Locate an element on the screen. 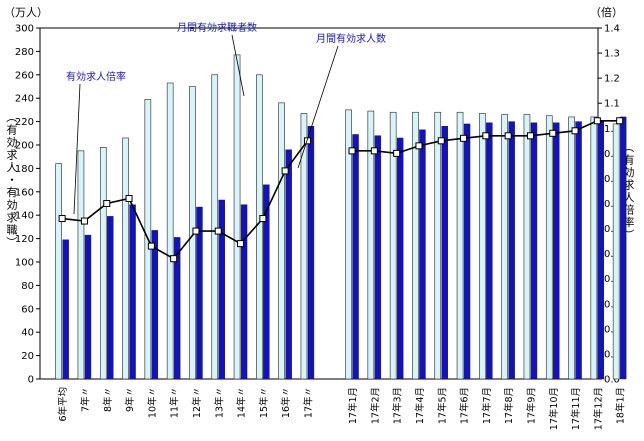 The image size is (644, 441). left-tick-label: 200 is located at coordinates (24, 146).